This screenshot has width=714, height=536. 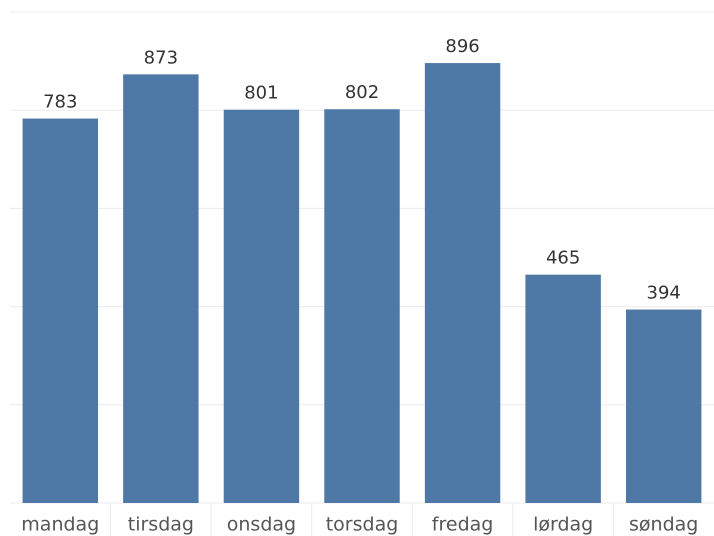 What do you see at coordinates (462, 46) in the screenshot?
I see `value-label: 896` at bounding box center [462, 46].